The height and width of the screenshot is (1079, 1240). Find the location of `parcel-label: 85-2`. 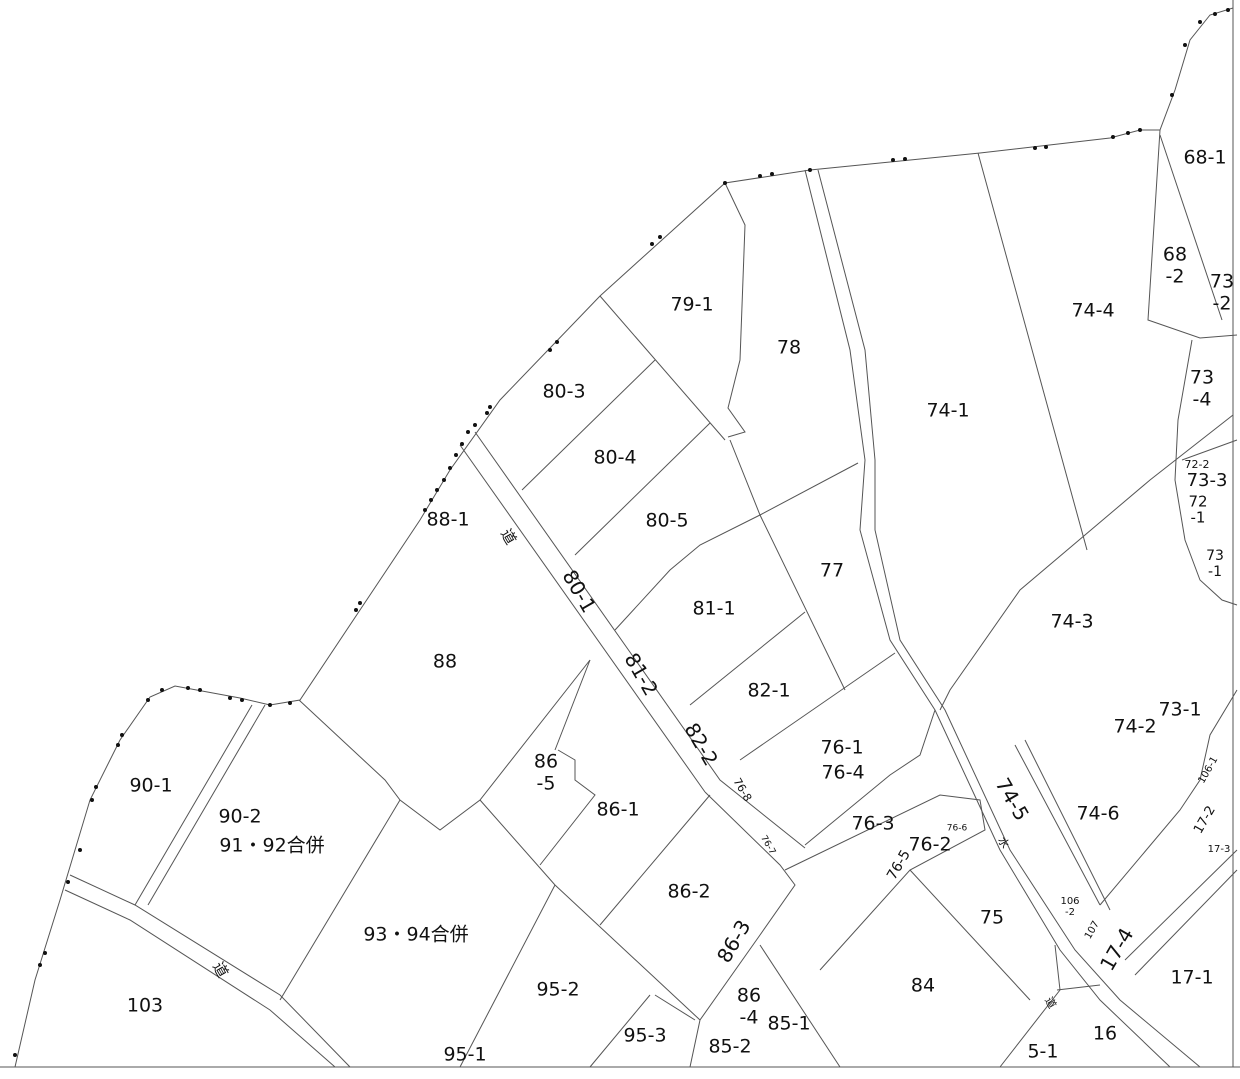

parcel-label: 85-2 is located at coordinates (729, 1047).